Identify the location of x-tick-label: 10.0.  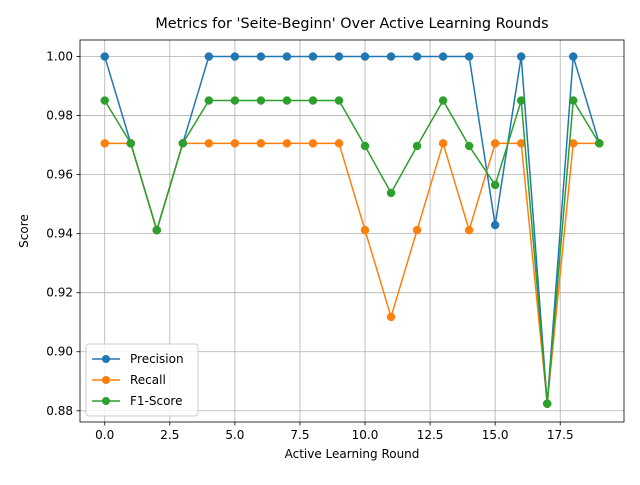
(365, 435).